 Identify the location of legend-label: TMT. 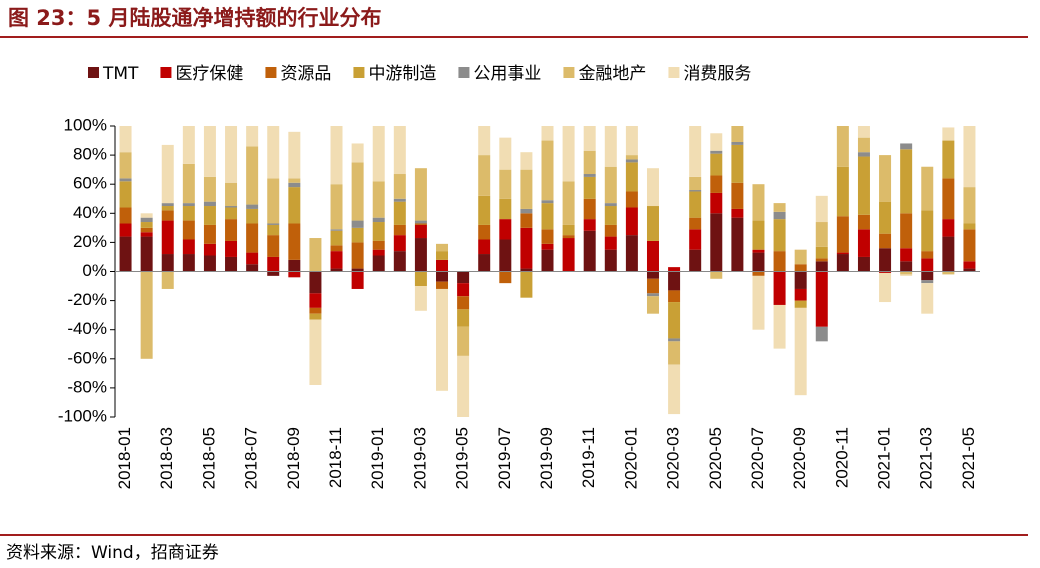
(120, 74).